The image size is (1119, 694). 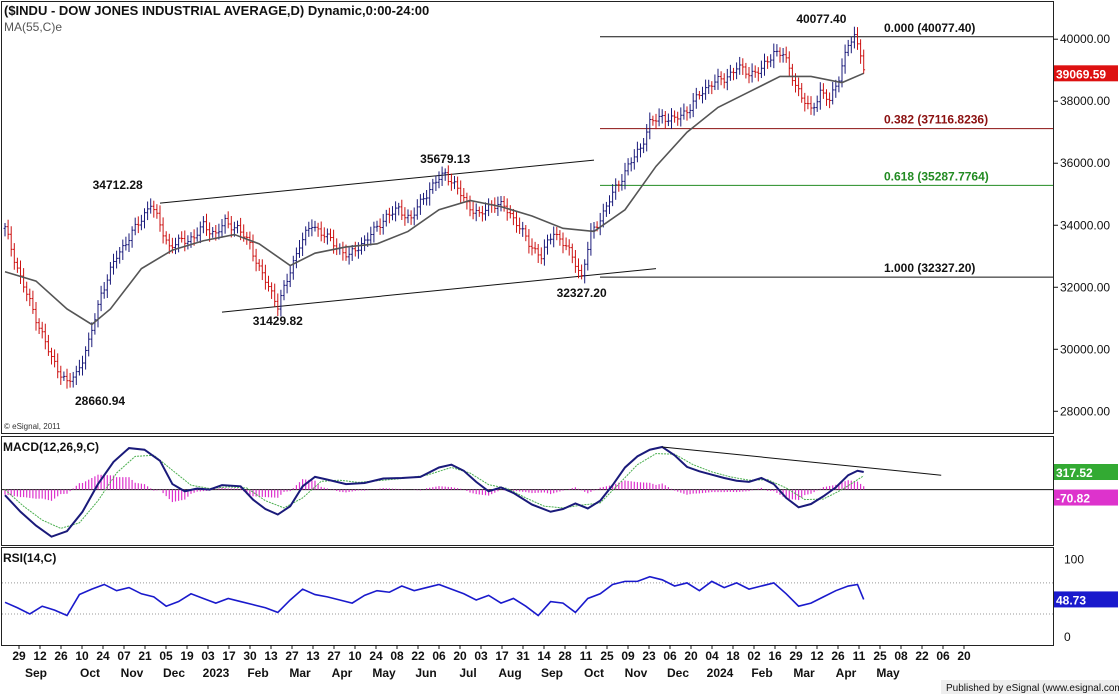 I want to click on macd-hist-value-bg, so click(x=1086, y=497).